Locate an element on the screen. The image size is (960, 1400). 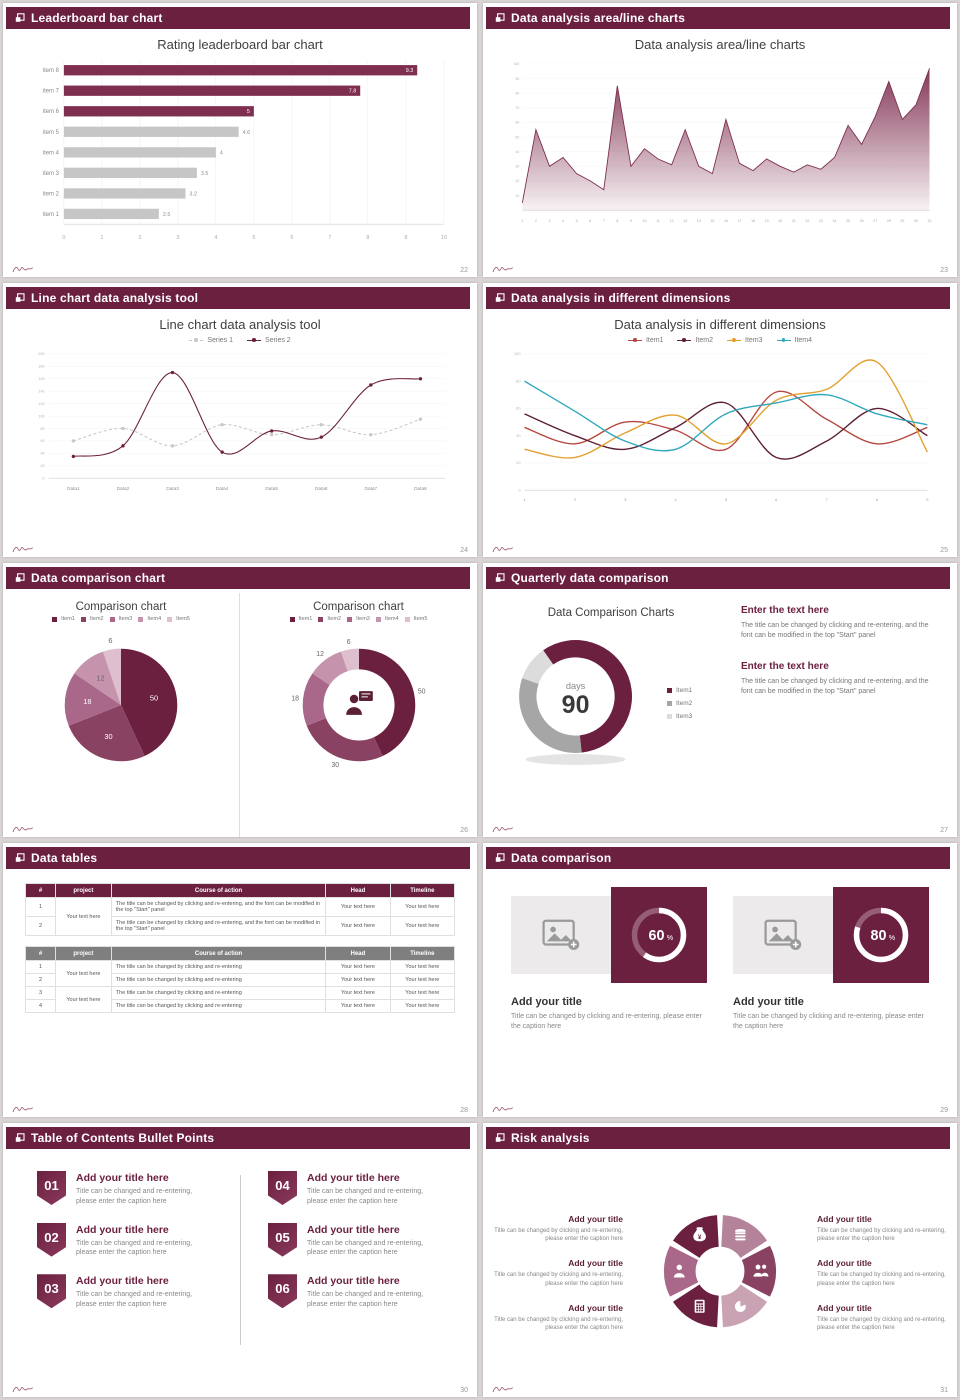
svg-text: item 7 is located at coordinates (51, 92).